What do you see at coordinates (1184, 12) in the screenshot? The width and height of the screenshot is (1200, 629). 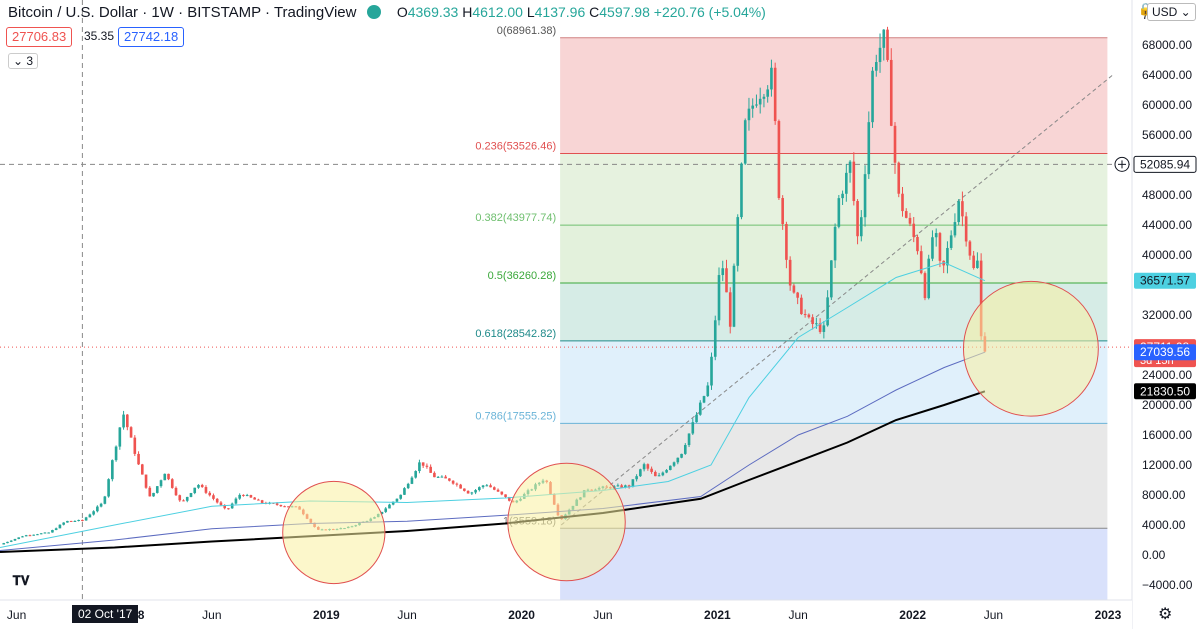 I see `chevron-down-icon: ⌄` at bounding box center [1184, 12].